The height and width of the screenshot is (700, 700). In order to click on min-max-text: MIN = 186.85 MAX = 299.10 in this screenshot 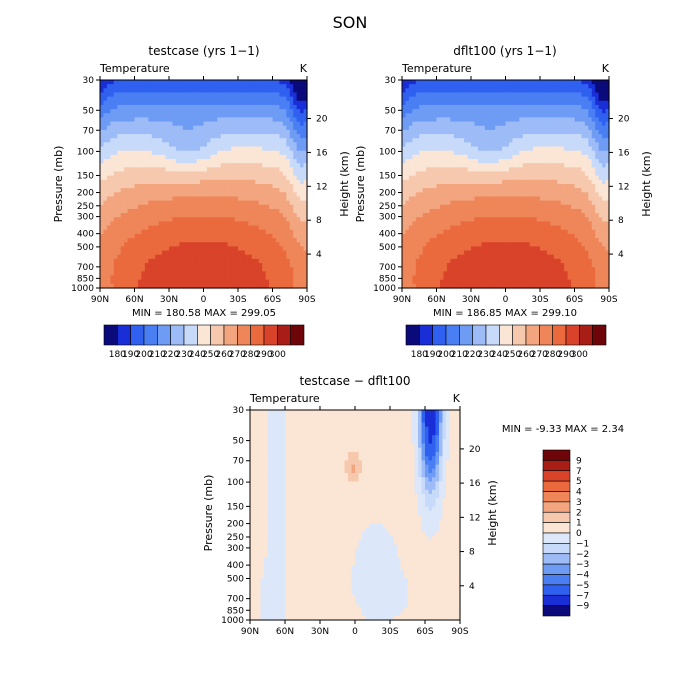, I will do `click(505, 313)`.